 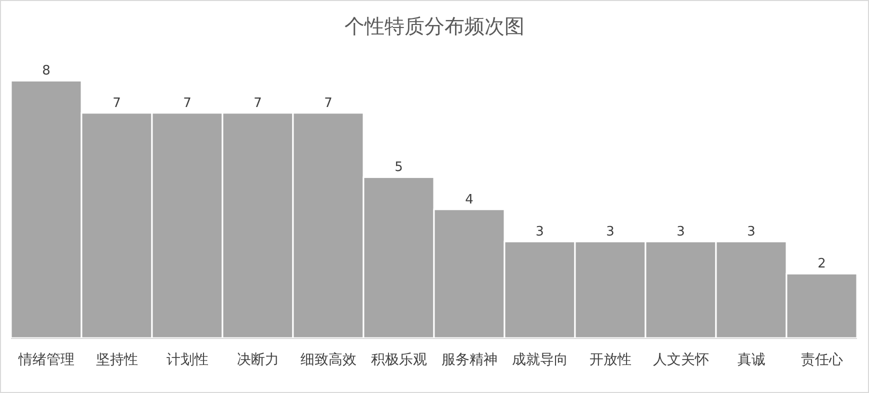 What do you see at coordinates (117, 360) in the screenshot?
I see `x-tick-label: 坚持性` at bounding box center [117, 360].